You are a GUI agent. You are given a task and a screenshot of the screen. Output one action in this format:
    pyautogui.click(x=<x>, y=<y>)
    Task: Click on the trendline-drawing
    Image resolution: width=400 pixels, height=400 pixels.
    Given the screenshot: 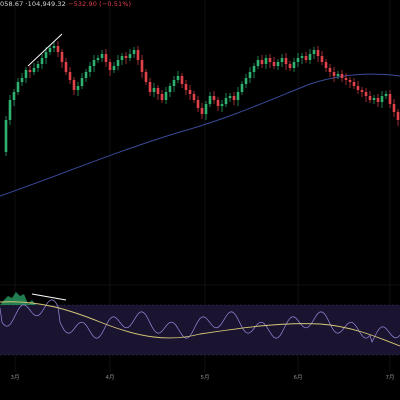 What is the action you would take?
    pyautogui.click(x=45, y=50)
    